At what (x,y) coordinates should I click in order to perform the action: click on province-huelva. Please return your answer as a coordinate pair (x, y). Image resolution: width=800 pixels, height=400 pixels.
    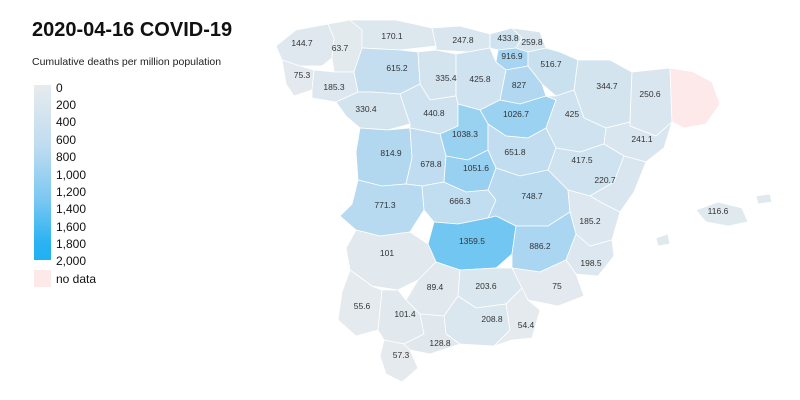
    Looking at the image, I should click on (360, 303).